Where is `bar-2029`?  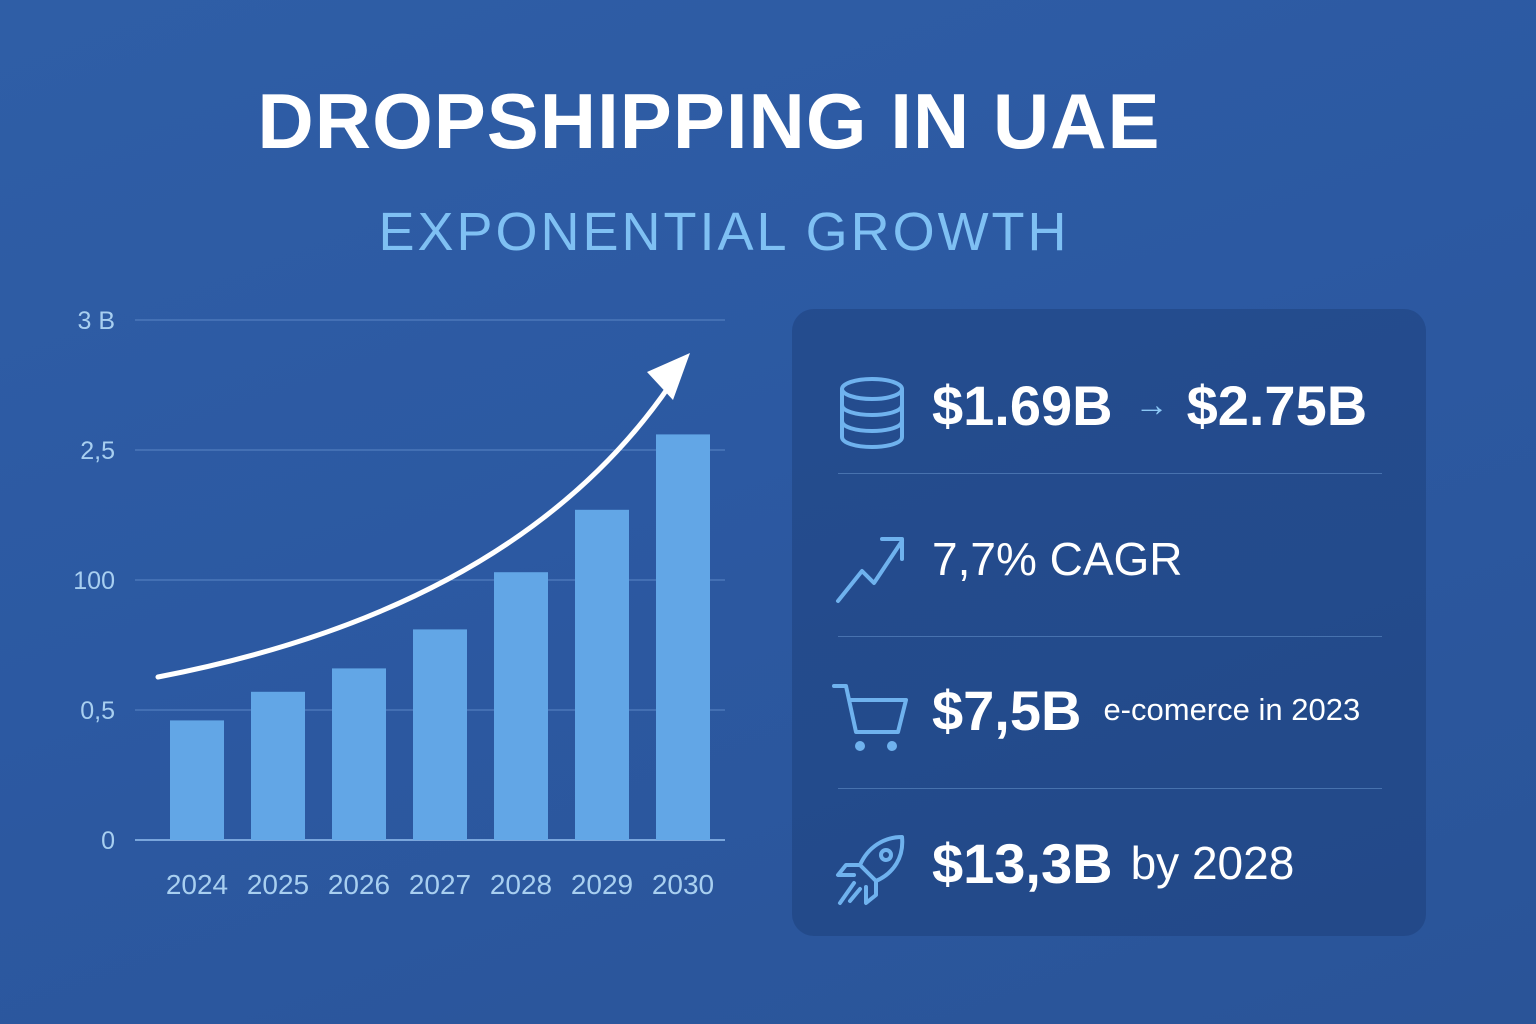 bar-2029 is located at coordinates (602, 674).